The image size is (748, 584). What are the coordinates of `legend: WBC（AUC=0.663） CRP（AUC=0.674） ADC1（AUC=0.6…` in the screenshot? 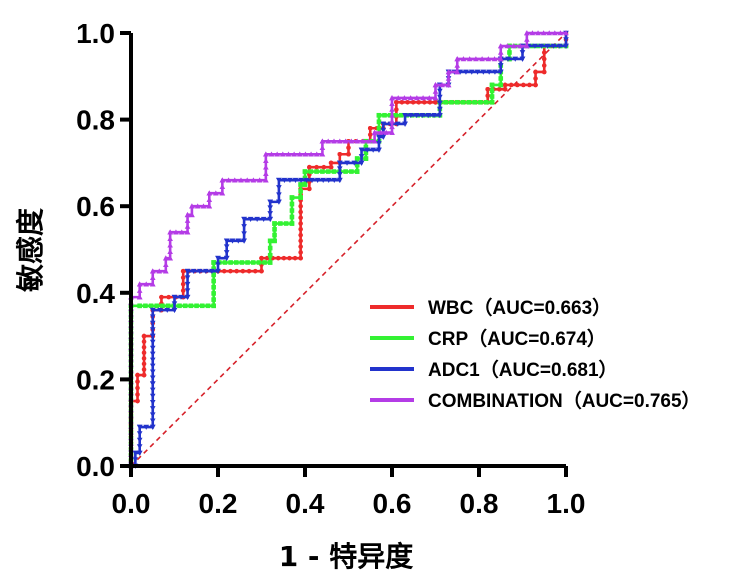 It's located at (535, 354).